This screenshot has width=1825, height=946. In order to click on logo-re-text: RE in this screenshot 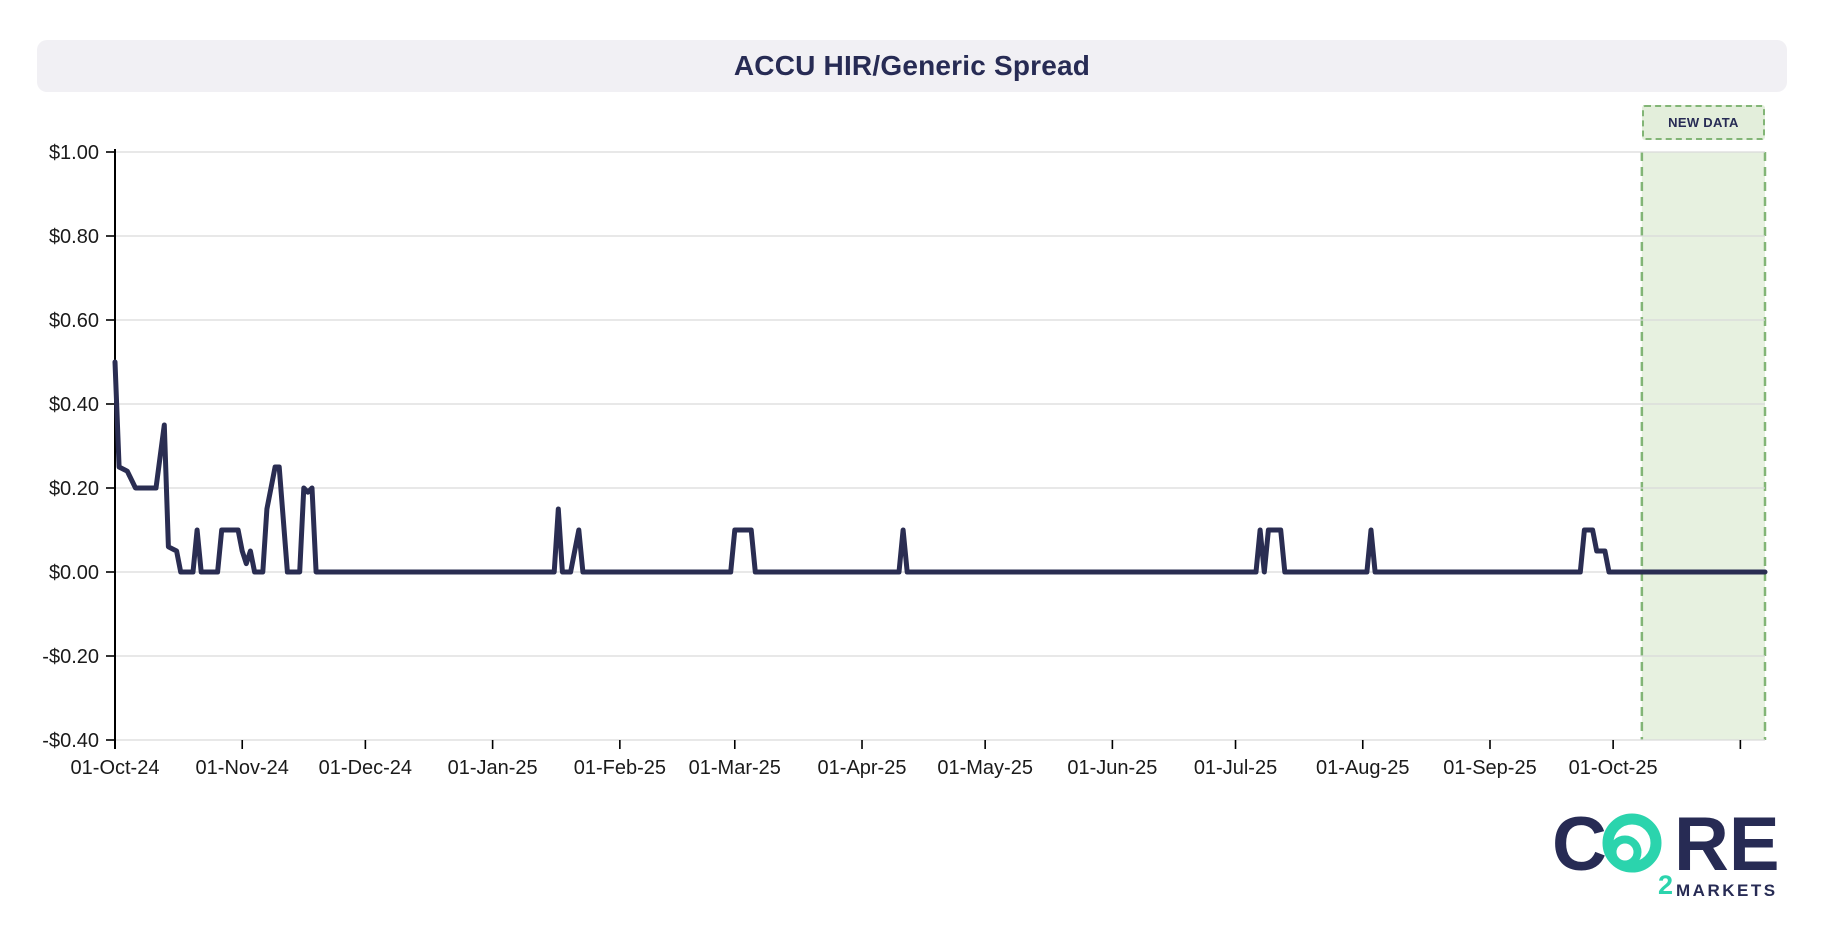, I will do `click(1725, 847)`.